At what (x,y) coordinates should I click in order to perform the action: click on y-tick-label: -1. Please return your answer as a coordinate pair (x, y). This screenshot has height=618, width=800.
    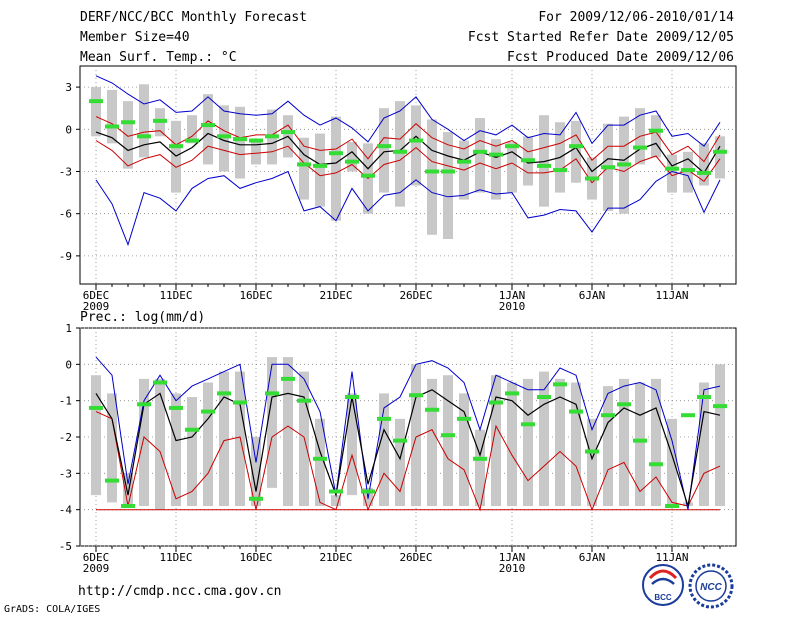
    Looking at the image, I should click on (65, 401).